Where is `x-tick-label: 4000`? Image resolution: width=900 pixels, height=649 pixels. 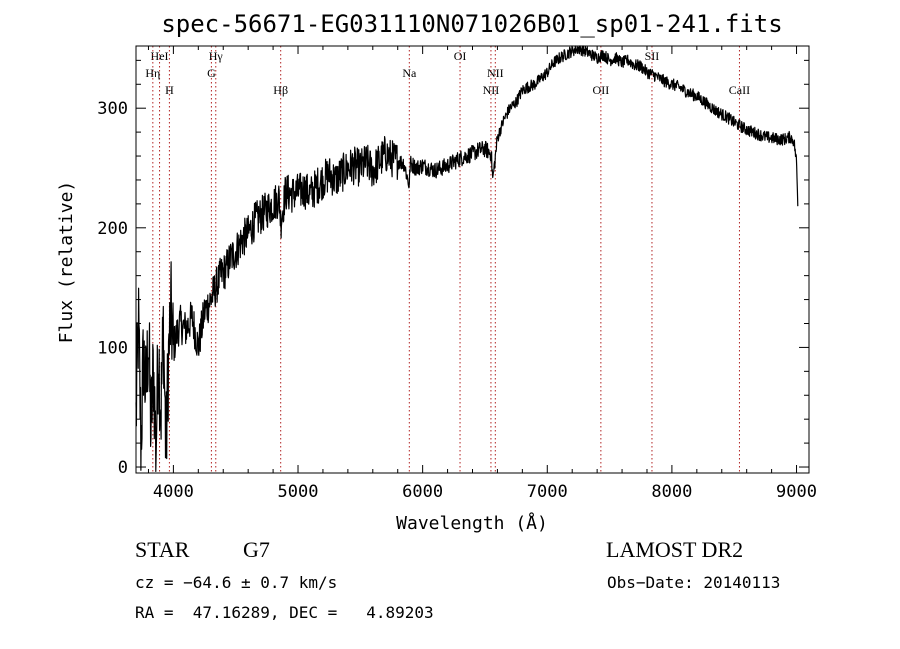 x-tick-label: 4000 is located at coordinates (173, 492).